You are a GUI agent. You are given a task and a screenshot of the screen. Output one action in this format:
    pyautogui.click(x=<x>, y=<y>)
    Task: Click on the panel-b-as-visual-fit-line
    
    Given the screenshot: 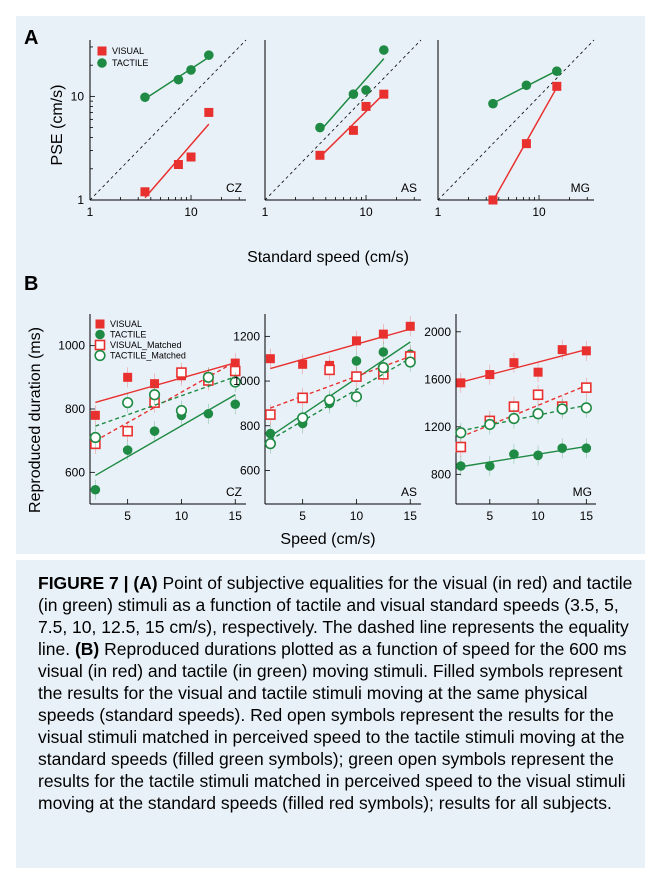 What is the action you would take?
    pyautogui.click(x=340, y=349)
    